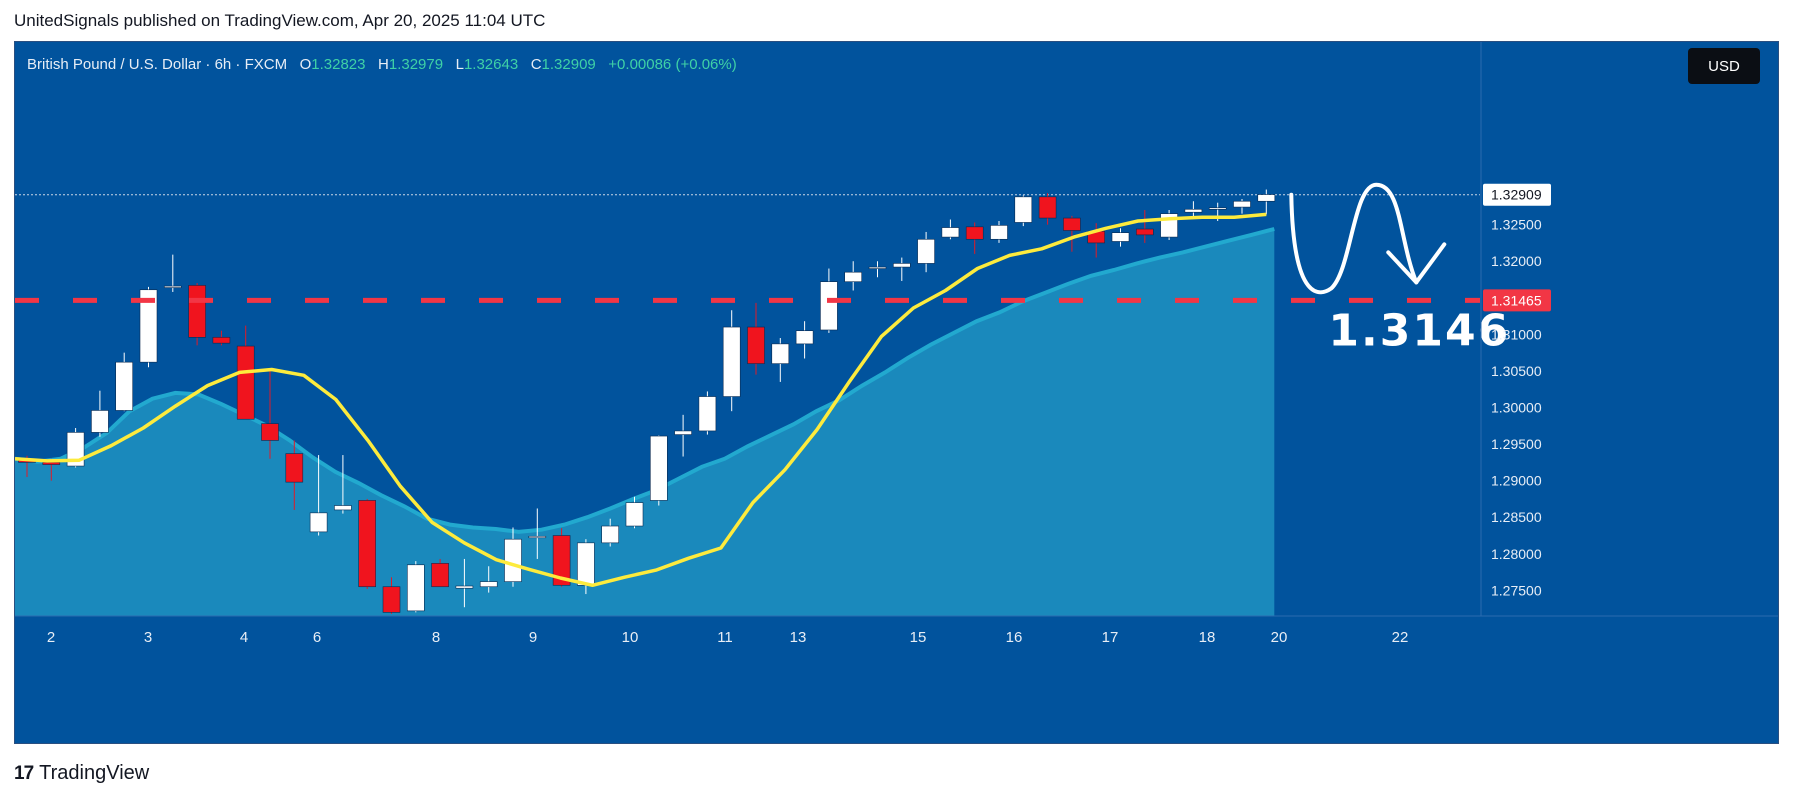 This screenshot has height=798, width=1793. I want to click on high-value: 1.32979, so click(416, 64).